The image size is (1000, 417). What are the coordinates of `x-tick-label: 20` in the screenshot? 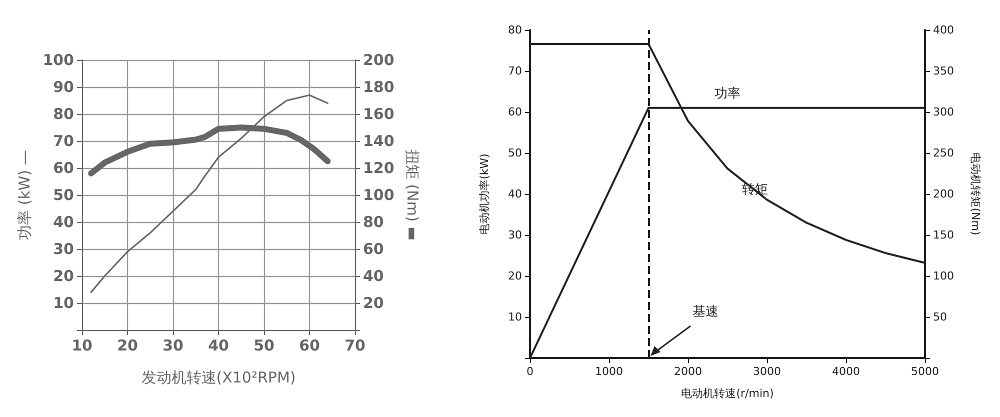 It's located at (127, 345).